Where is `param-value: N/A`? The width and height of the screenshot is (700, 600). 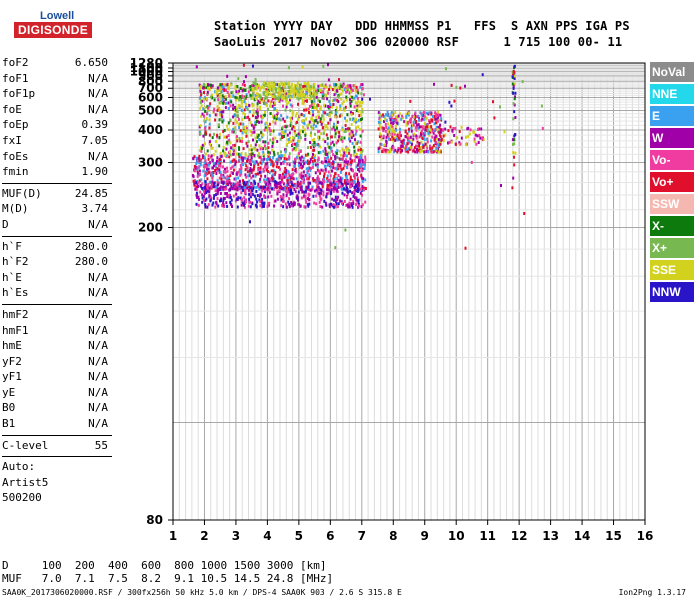
param-value: N/A is located at coordinates (98, 330).